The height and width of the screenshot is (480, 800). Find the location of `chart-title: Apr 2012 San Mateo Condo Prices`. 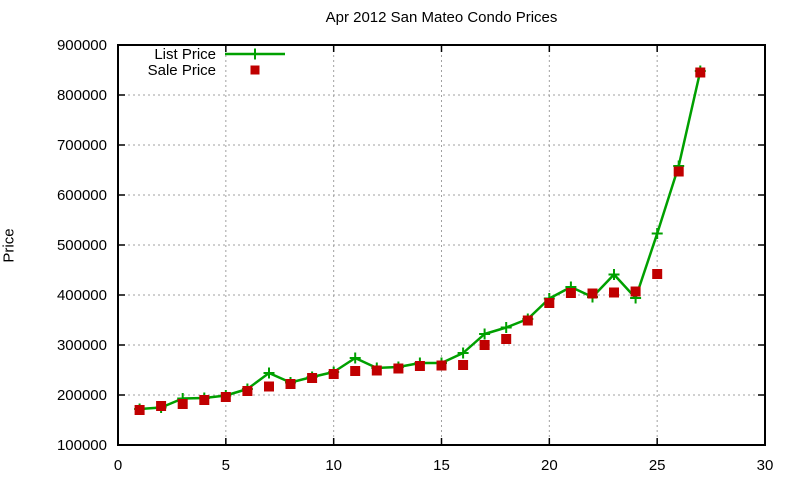

chart-title: Apr 2012 San Mateo Condo Prices is located at coordinates (441, 17).